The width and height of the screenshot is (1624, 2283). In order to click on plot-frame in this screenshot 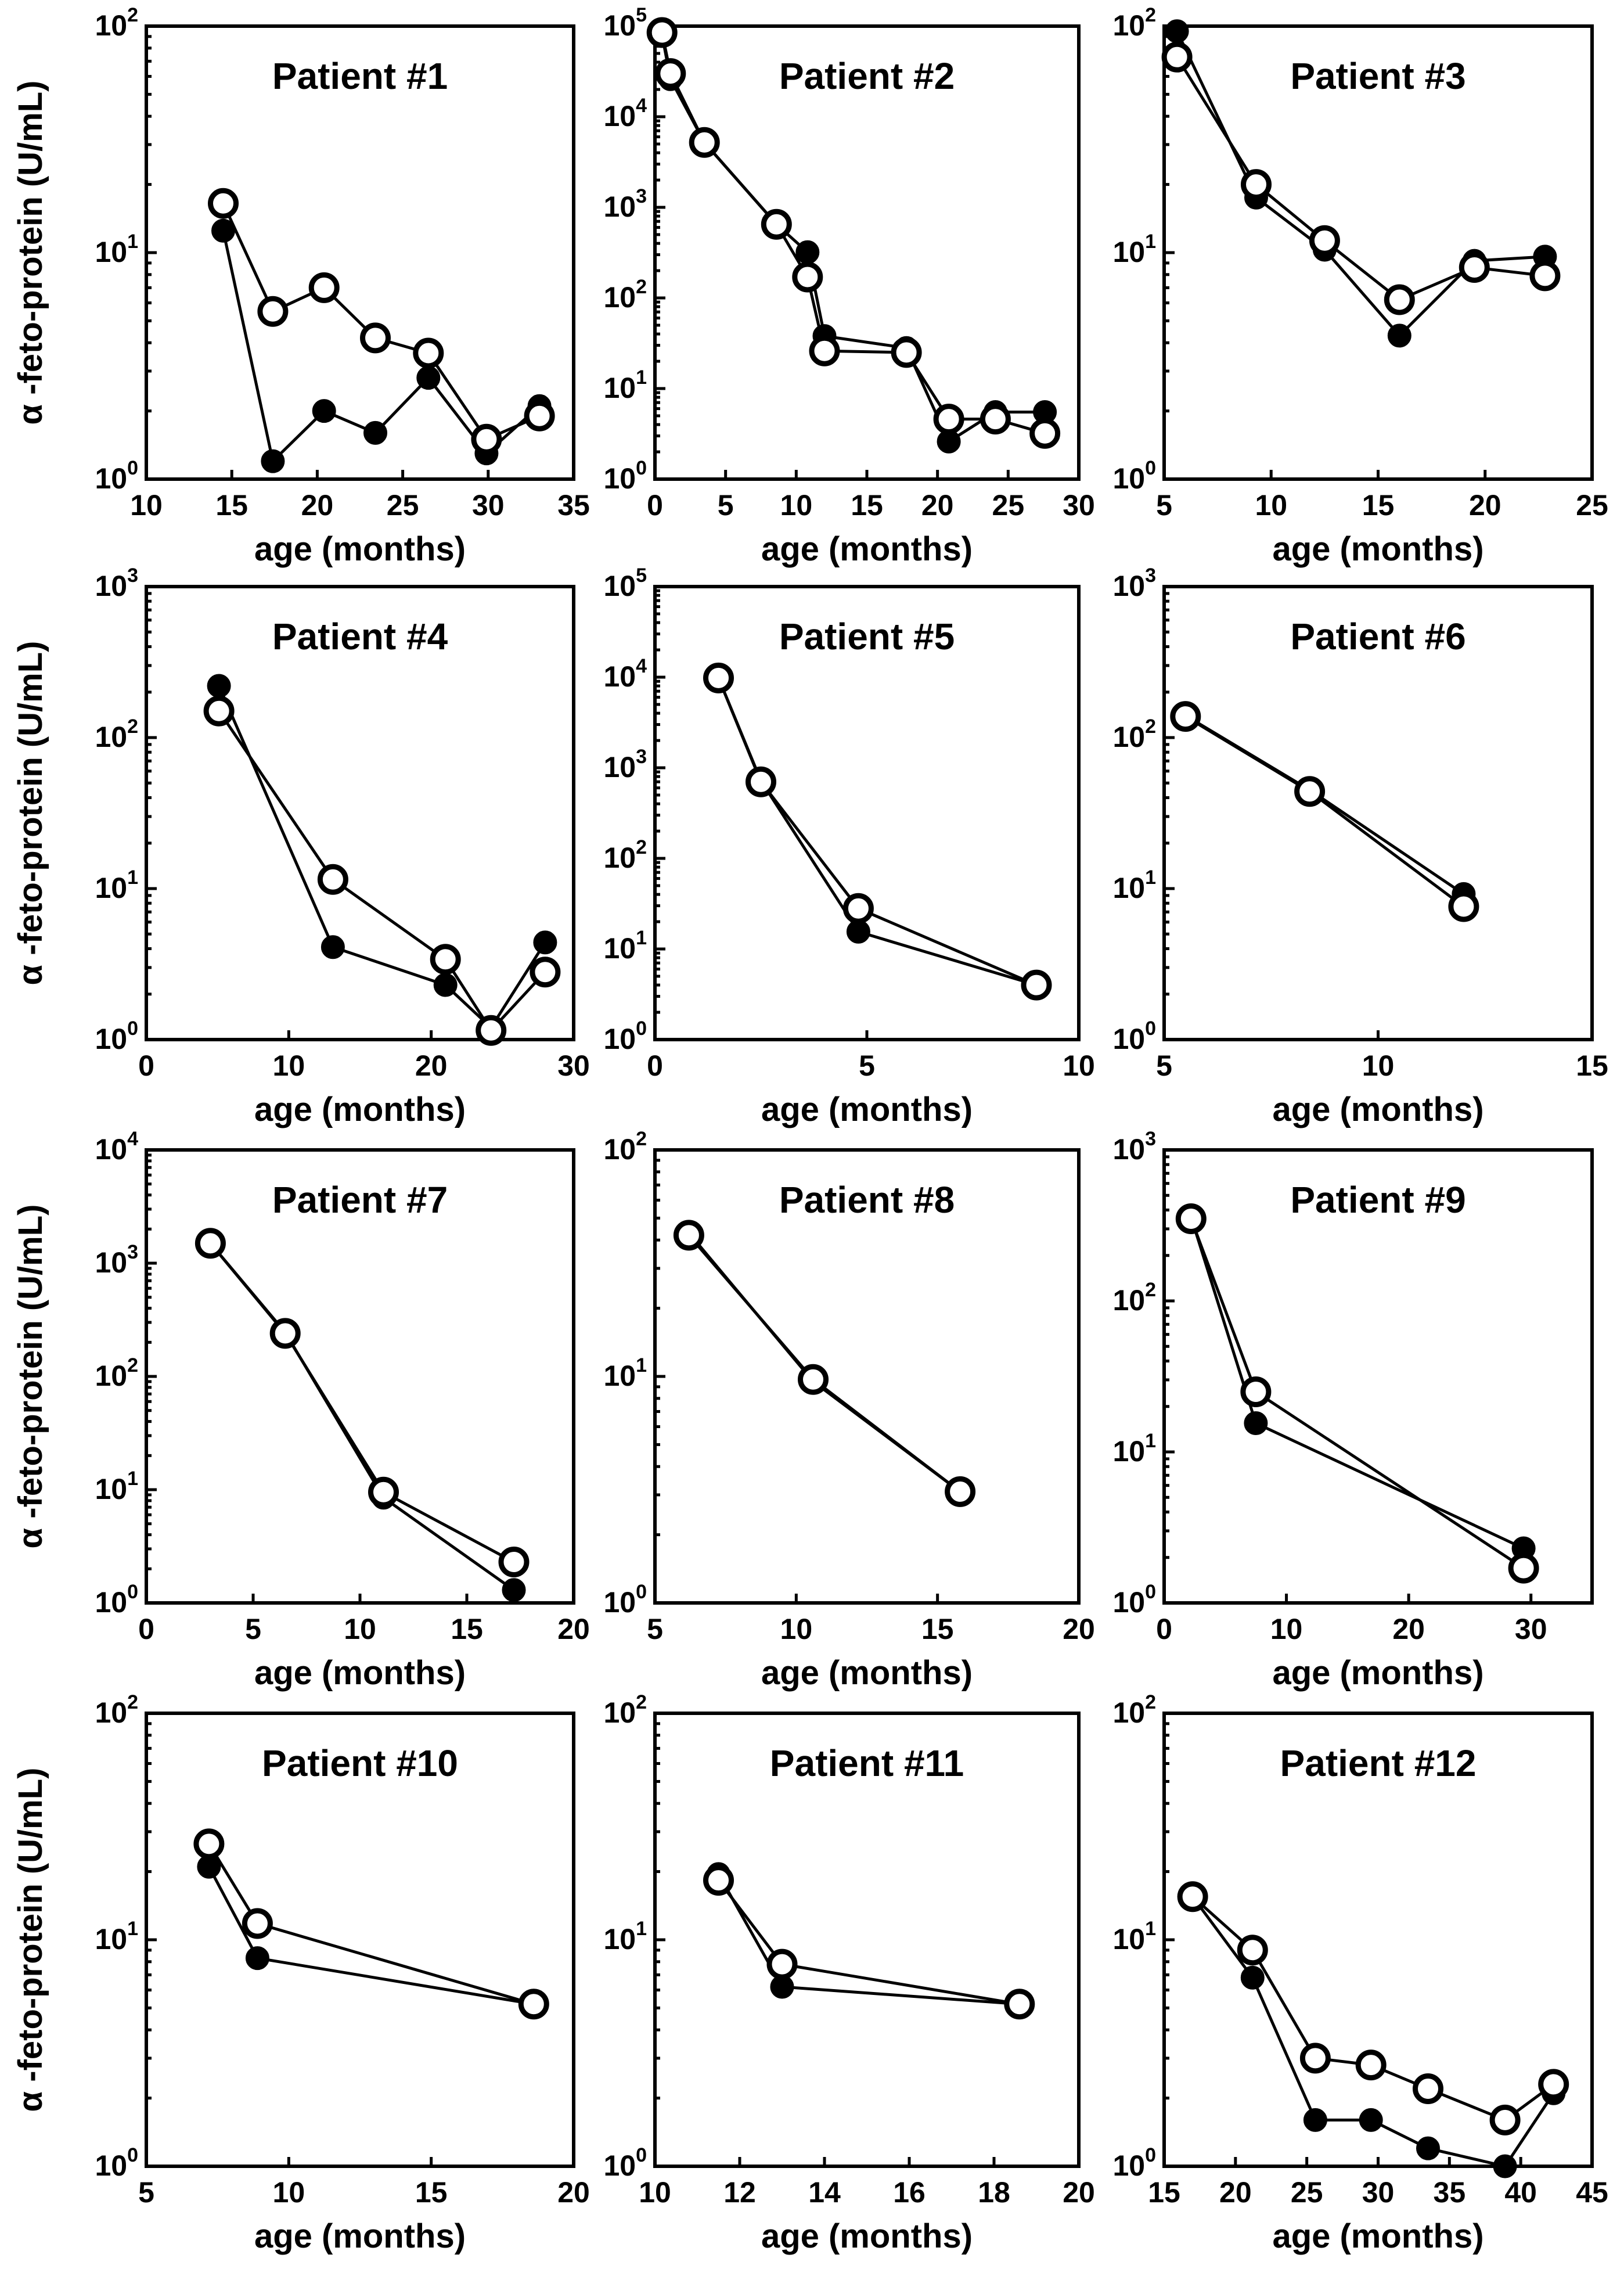, I will do `click(1378, 1376)`.